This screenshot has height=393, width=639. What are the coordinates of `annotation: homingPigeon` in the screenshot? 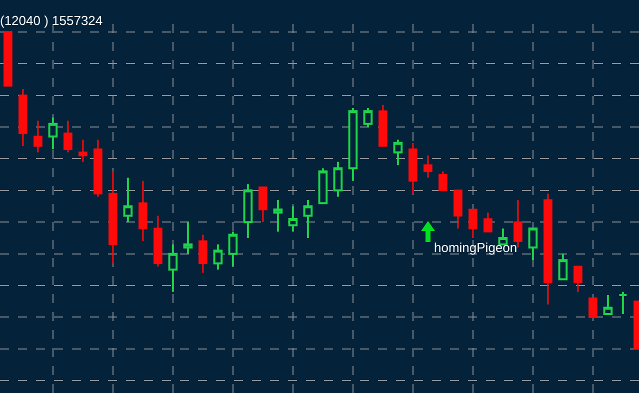 It's located at (476, 247).